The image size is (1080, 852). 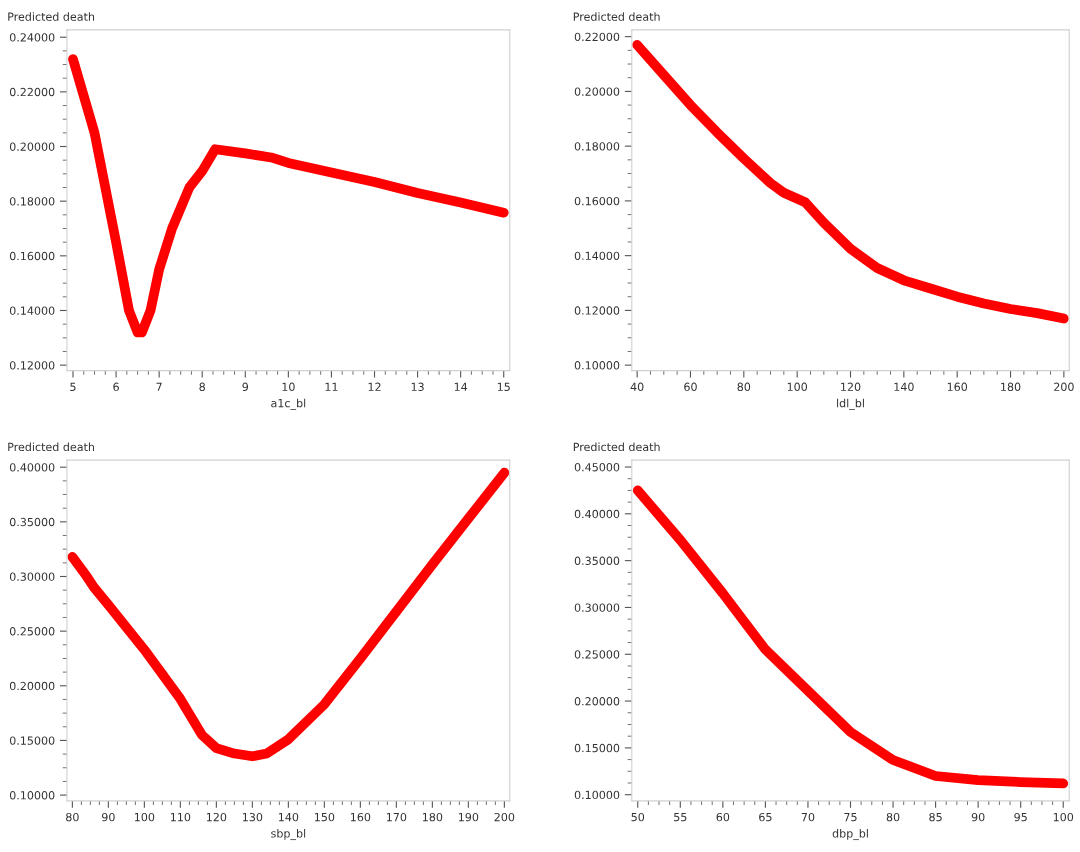 What do you see at coordinates (1020, 817) in the screenshot?
I see `x-tick-label: 95` at bounding box center [1020, 817].